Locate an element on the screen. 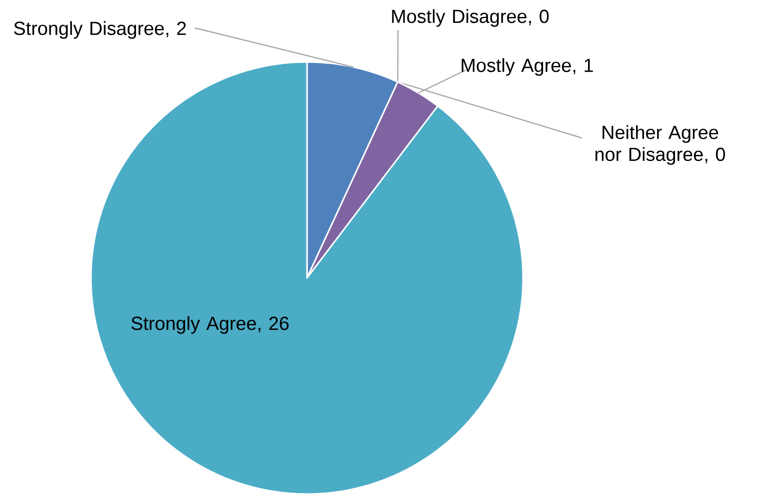 This screenshot has height=495, width=765. category-label: nor Disagree is located at coordinates (649, 156).